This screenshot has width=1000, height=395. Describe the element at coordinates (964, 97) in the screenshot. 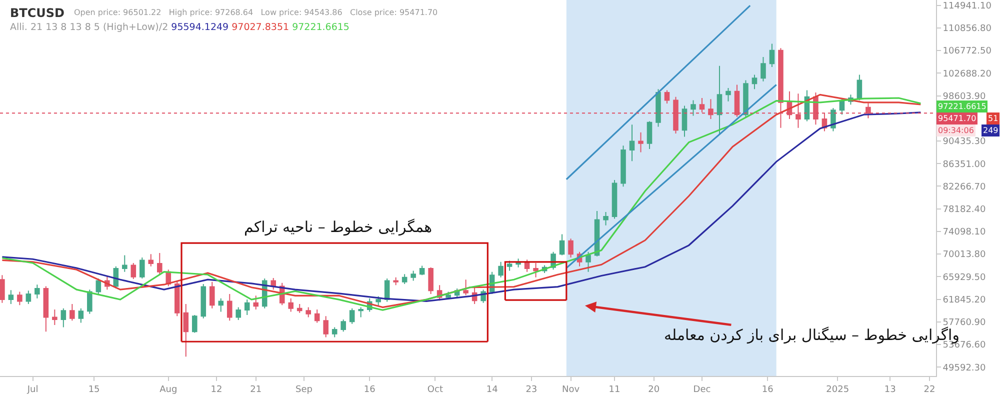

I see `y-tick-label: 98603.90` at that location.